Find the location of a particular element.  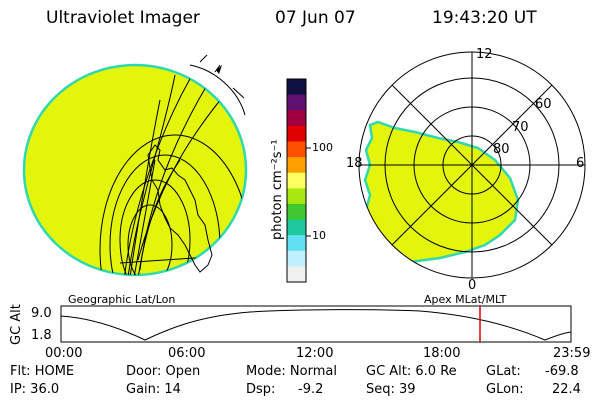

mlt-label-12: 12 is located at coordinates (484, 54).